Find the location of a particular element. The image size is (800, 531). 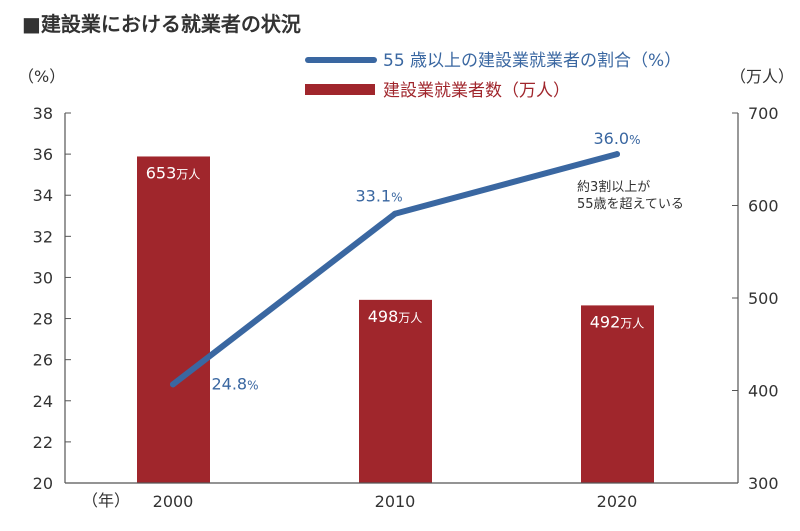

left-tick-label: 36 is located at coordinates (43, 154).